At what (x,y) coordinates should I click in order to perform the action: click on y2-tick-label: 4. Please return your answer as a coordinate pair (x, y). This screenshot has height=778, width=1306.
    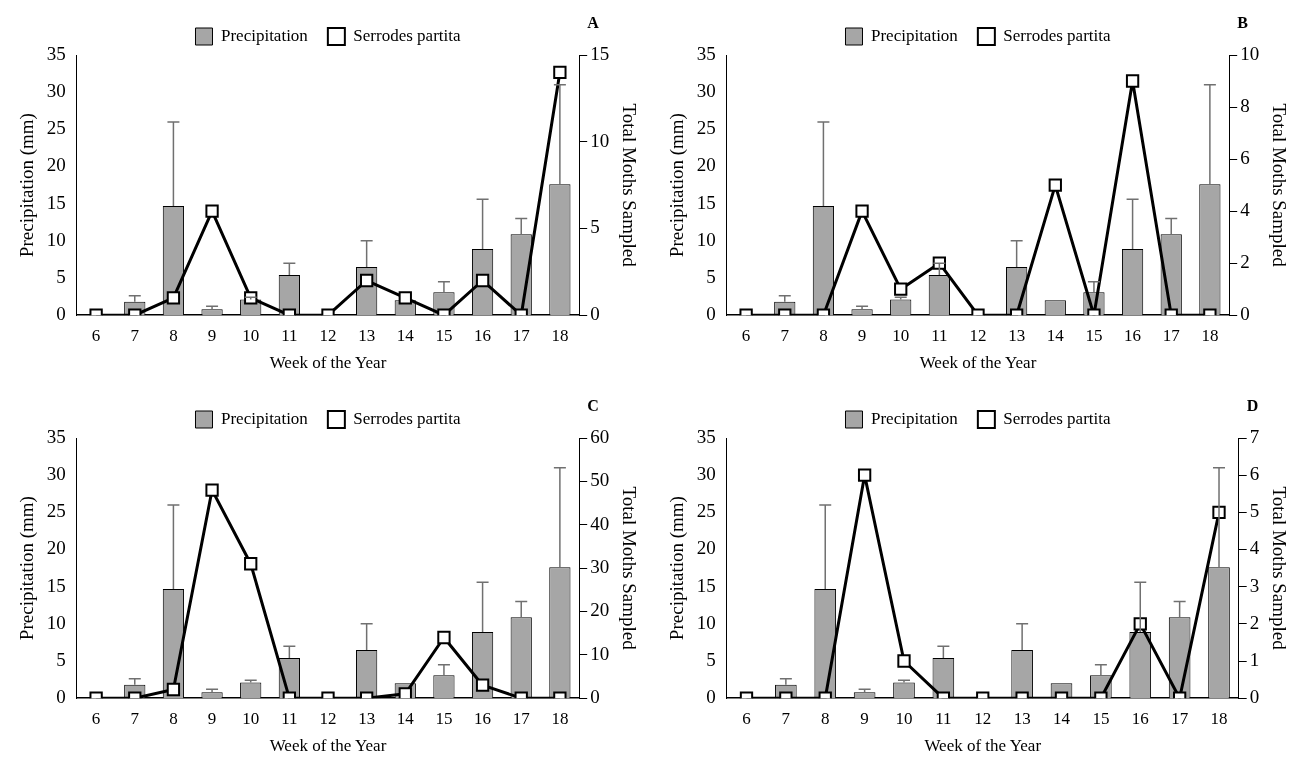
    Looking at the image, I should click on (1245, 210).